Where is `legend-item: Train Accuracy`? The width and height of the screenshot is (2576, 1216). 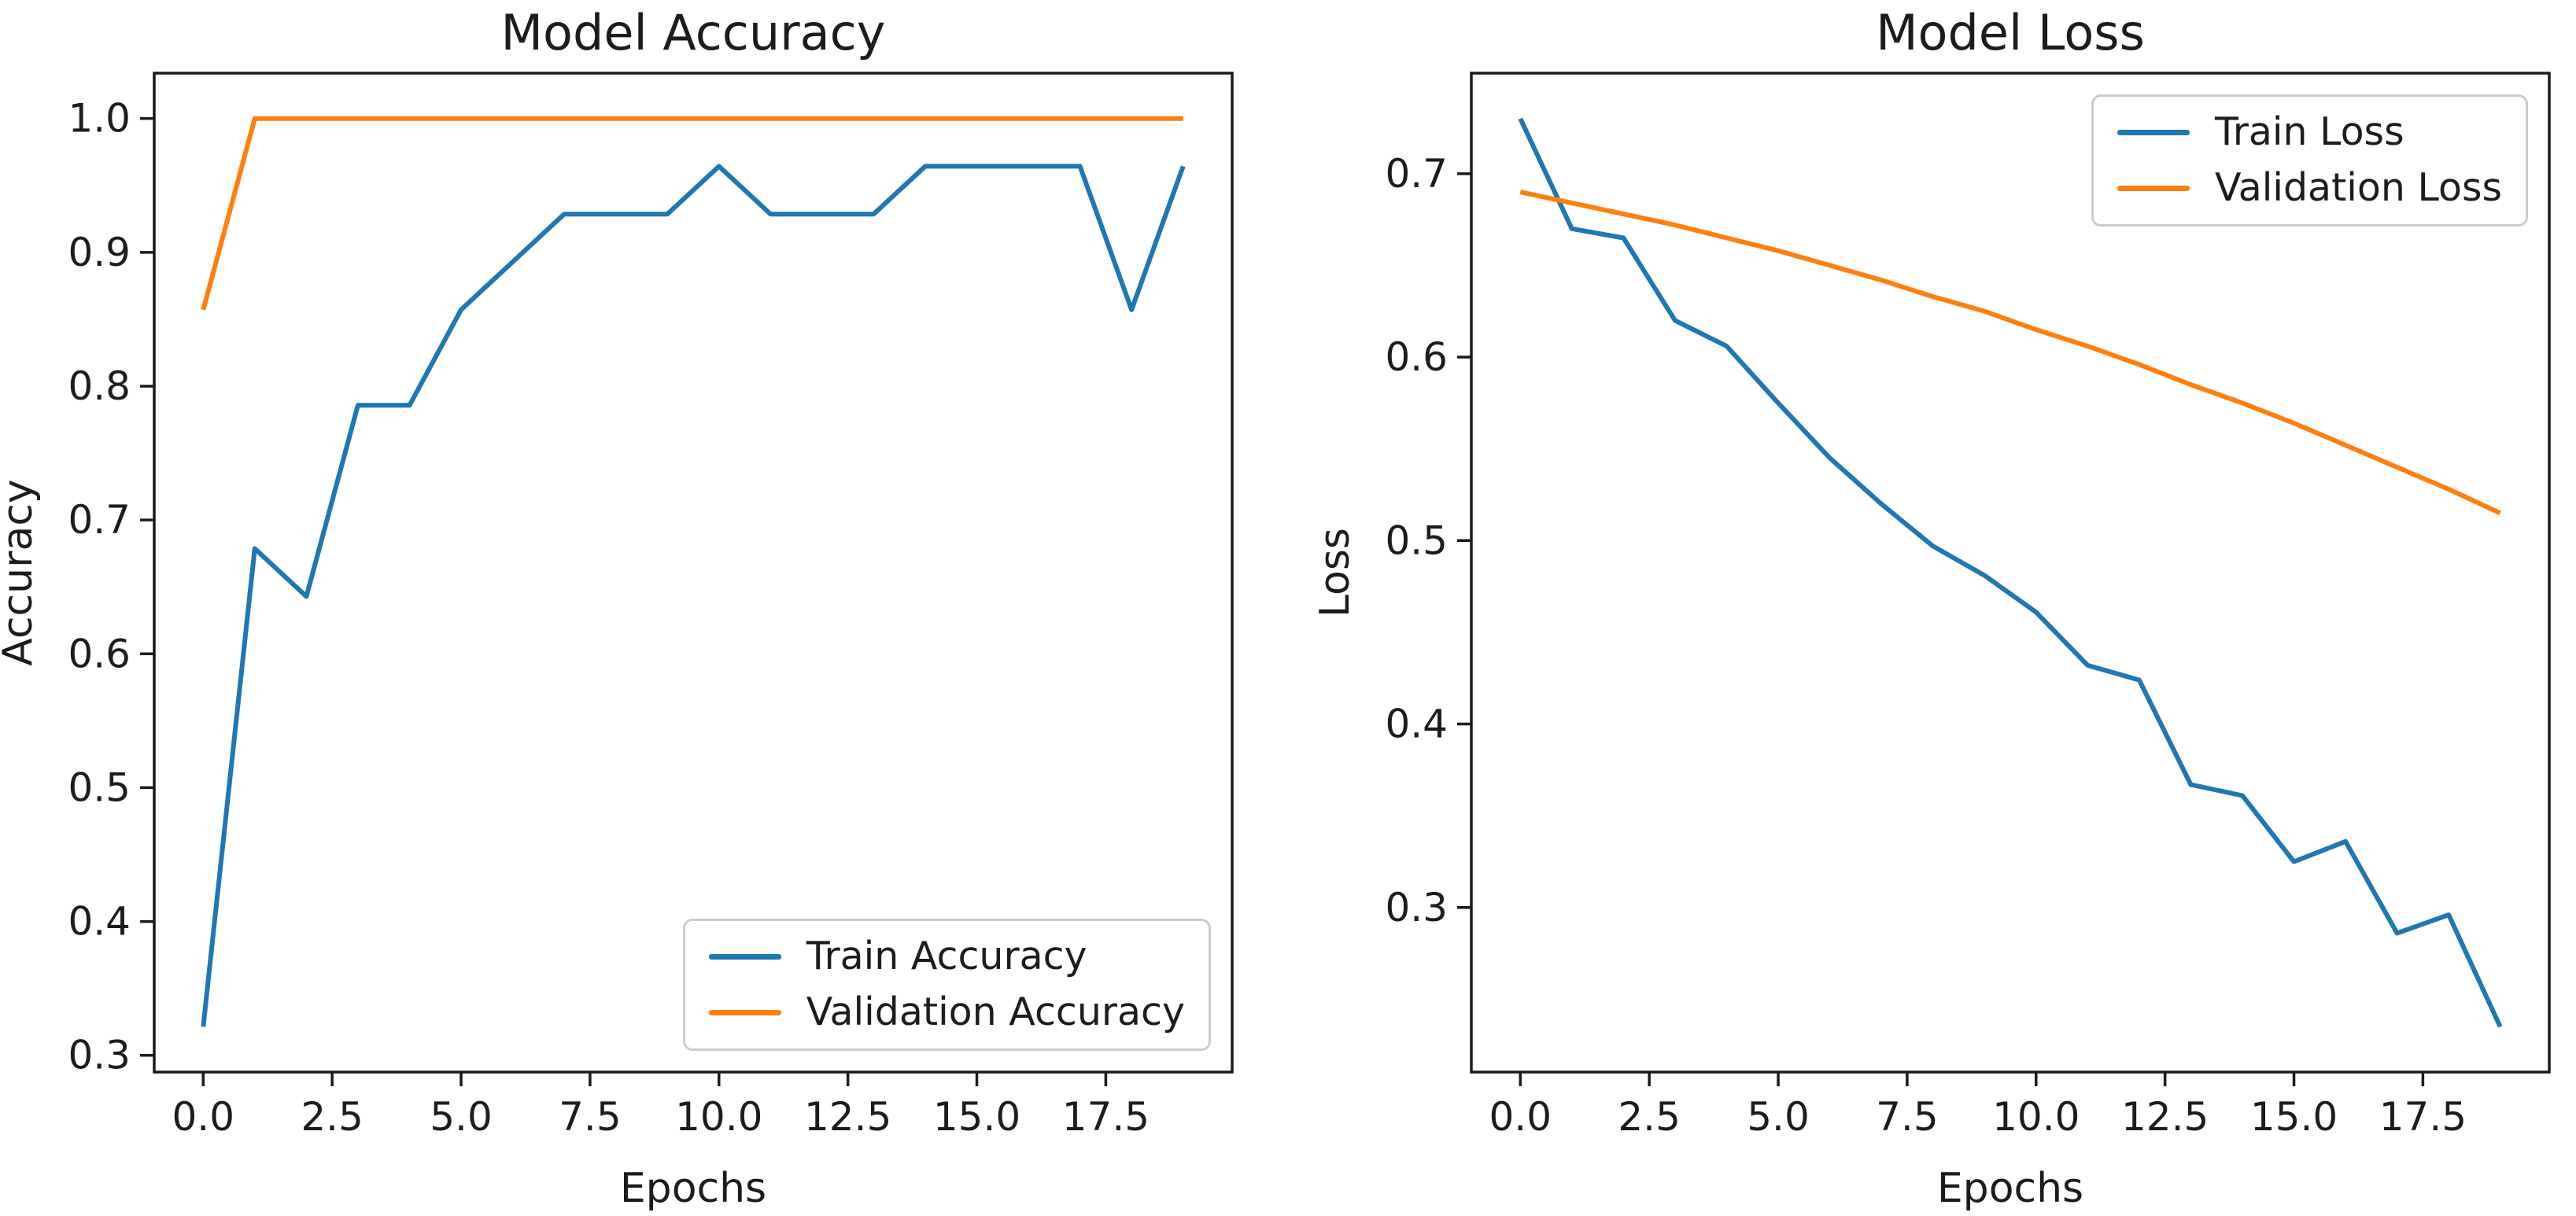
legend-item: Train Accuracy is located at coordinates (946, 957).